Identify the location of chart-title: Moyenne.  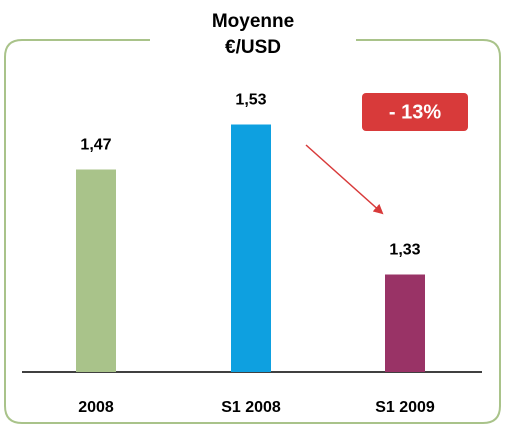
(253, 21).